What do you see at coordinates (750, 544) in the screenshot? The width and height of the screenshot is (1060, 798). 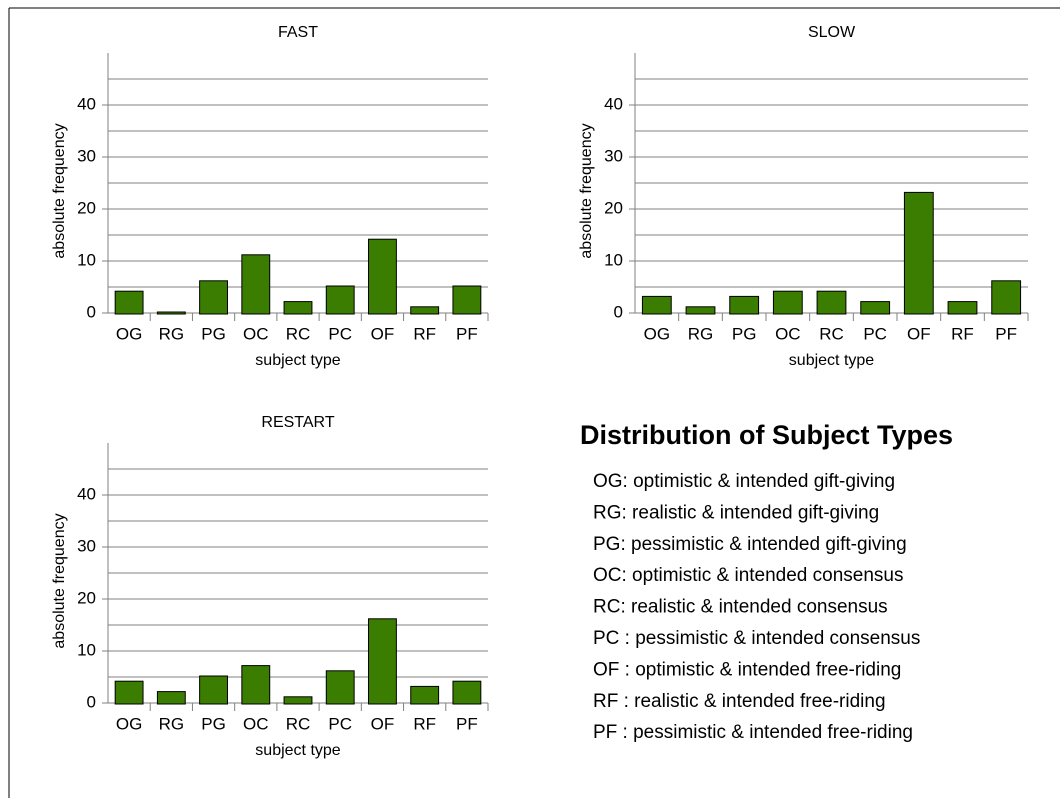 I see `key-entry: PG: pessimistic & intended gift-giving` at bounding box center [750, 544].